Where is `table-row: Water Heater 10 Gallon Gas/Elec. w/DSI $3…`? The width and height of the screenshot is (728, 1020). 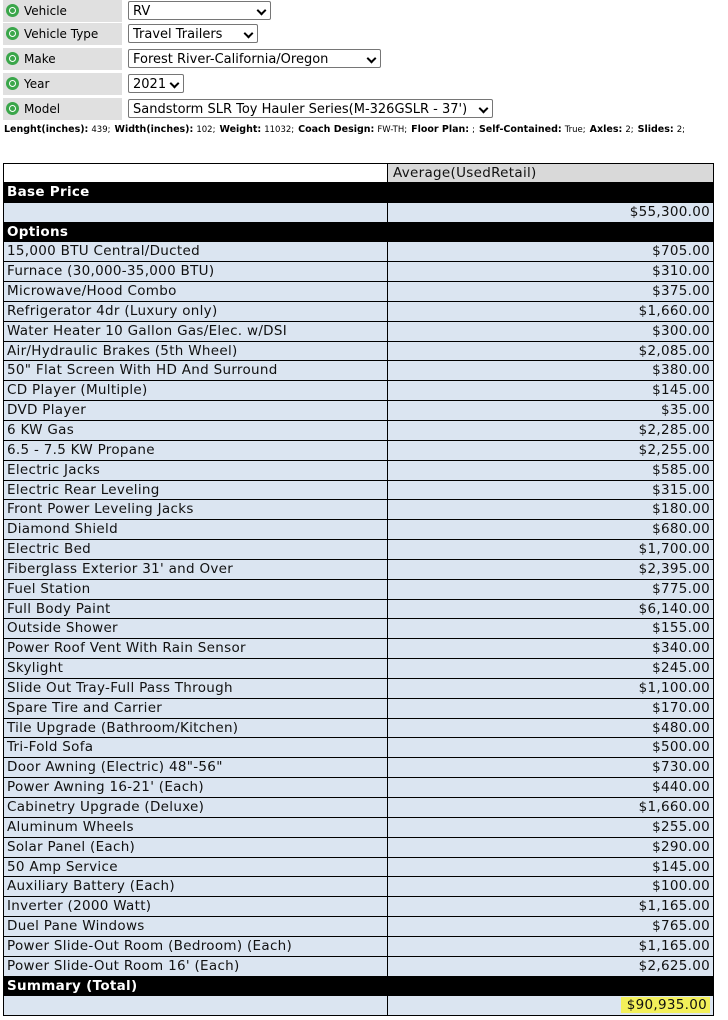 table-row: Water Heater 10 Gallon Gas/Elec. w/DSI $3… is located at coordinates (358, 331).